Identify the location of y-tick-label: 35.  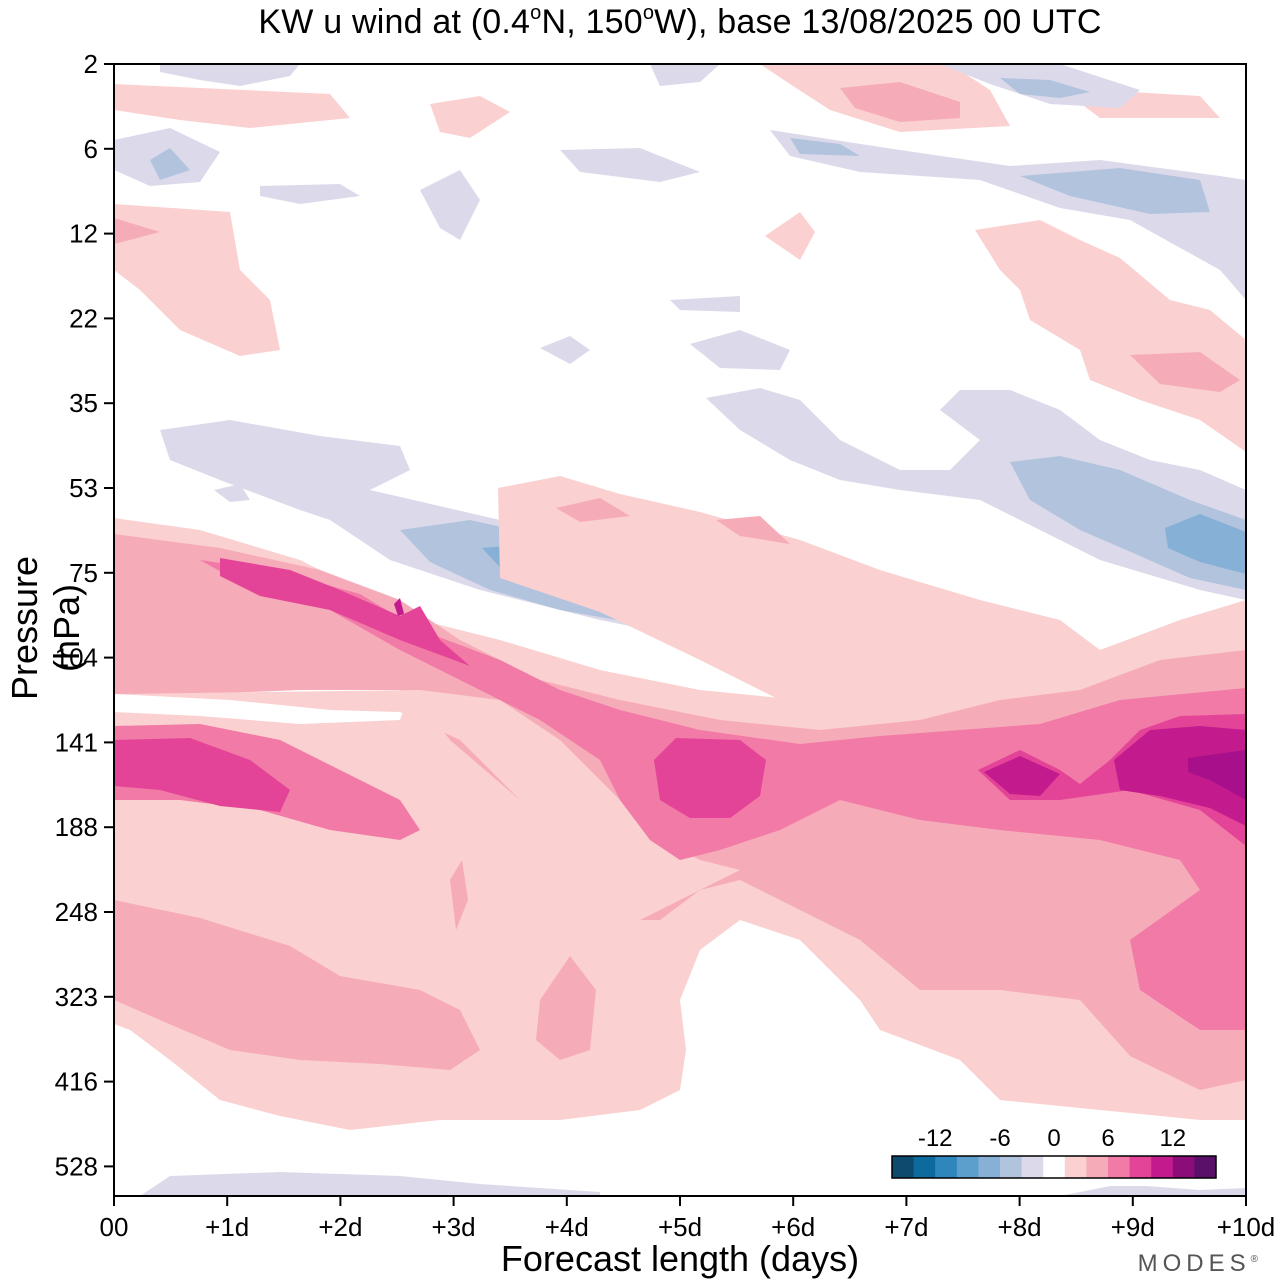
(83, 403).